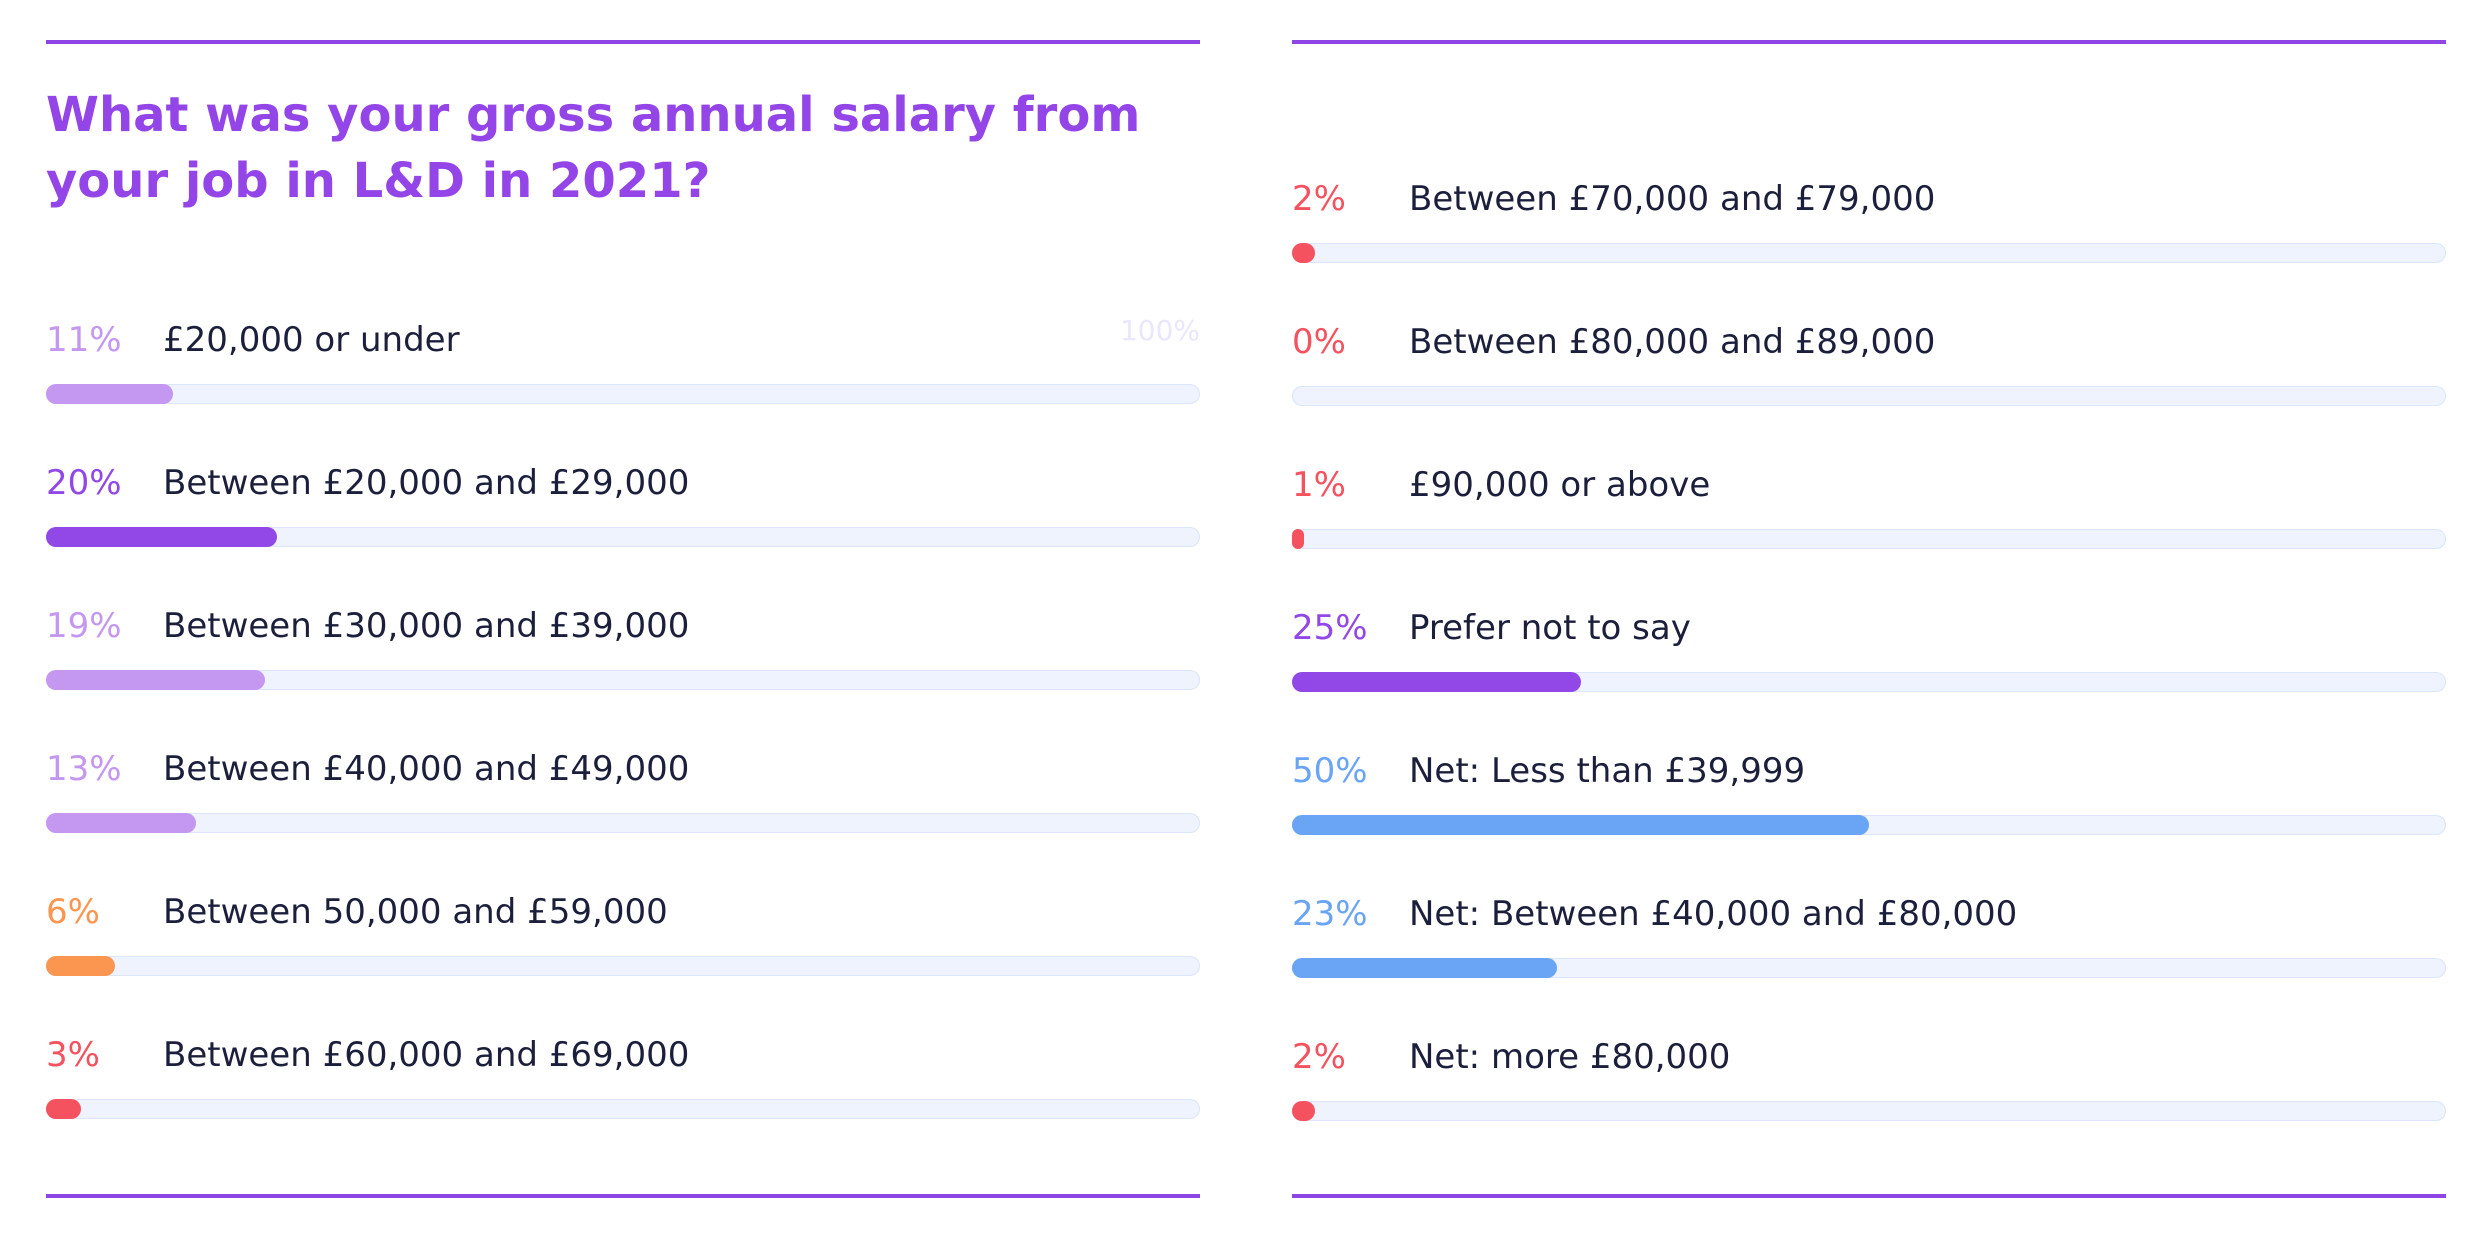  I want to click on percent-label: 19%, so click(84, 626).